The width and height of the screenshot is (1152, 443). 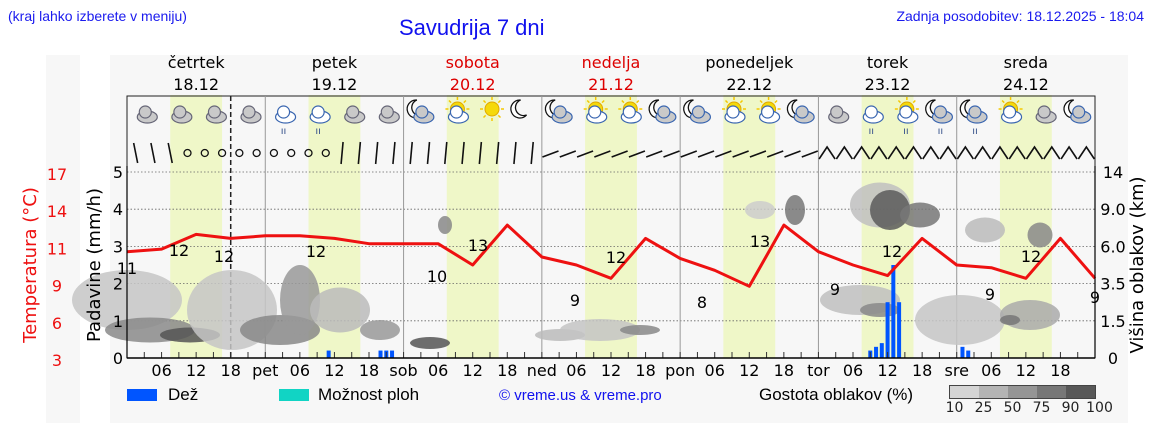 What do you see at coordinates (1027, 408) in the screenshot?
I see `cloud-density-ticks: 10 25 50 75 90 100` at bounding box center [1027, 408].